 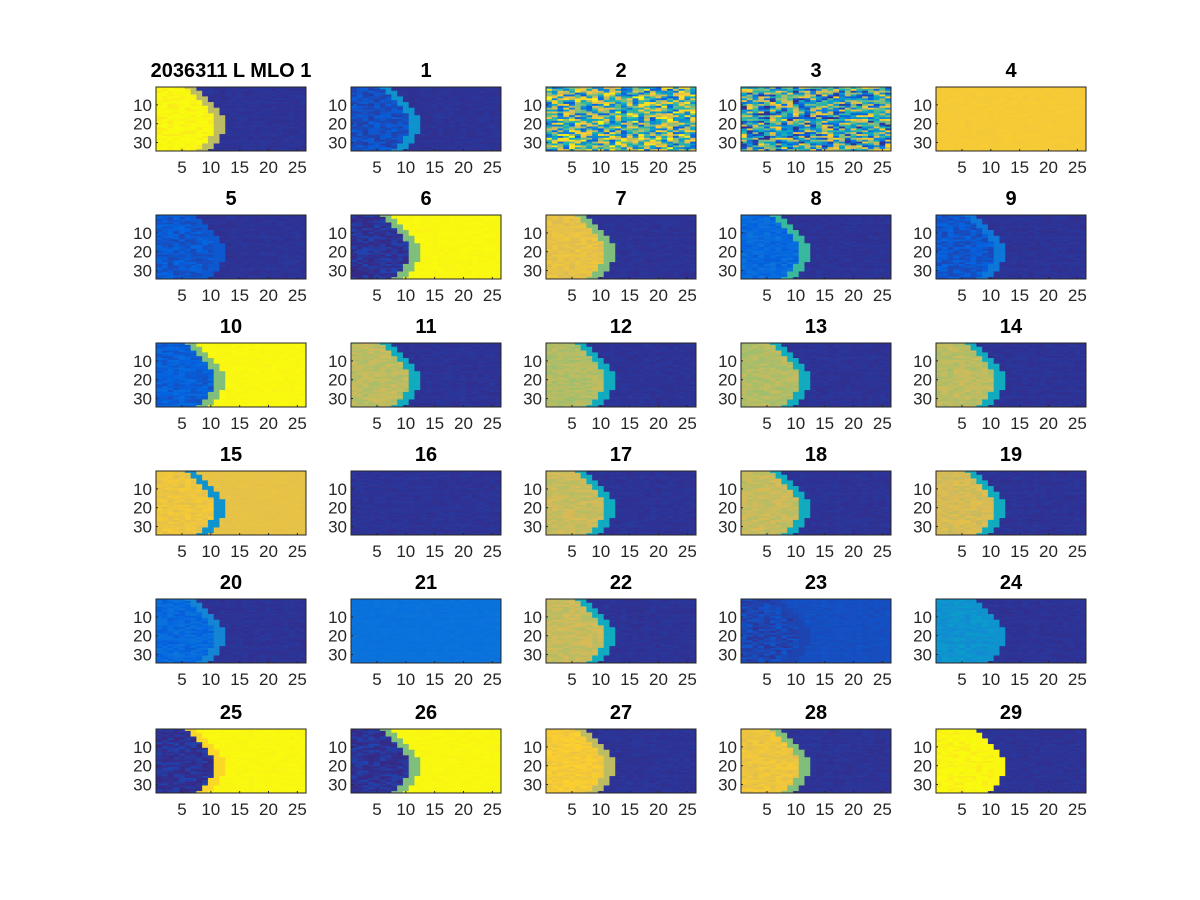 I want to click on x-tick-label: 10, so click(x=210, y=167).